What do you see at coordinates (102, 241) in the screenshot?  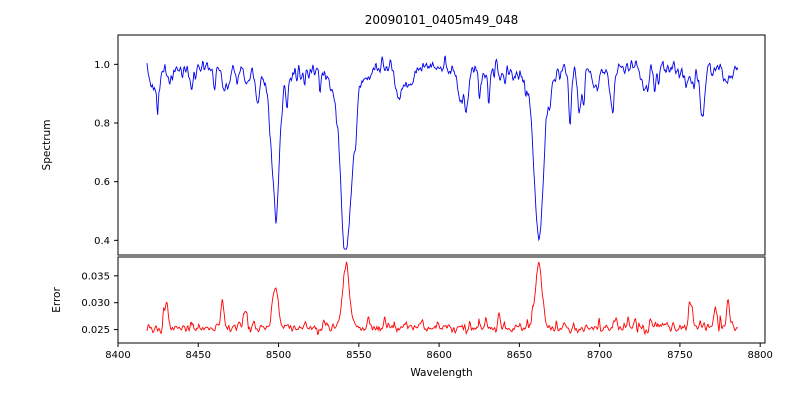 I see `spectrum-y-tick-label: 0.4` at bounding box center [102, 241].